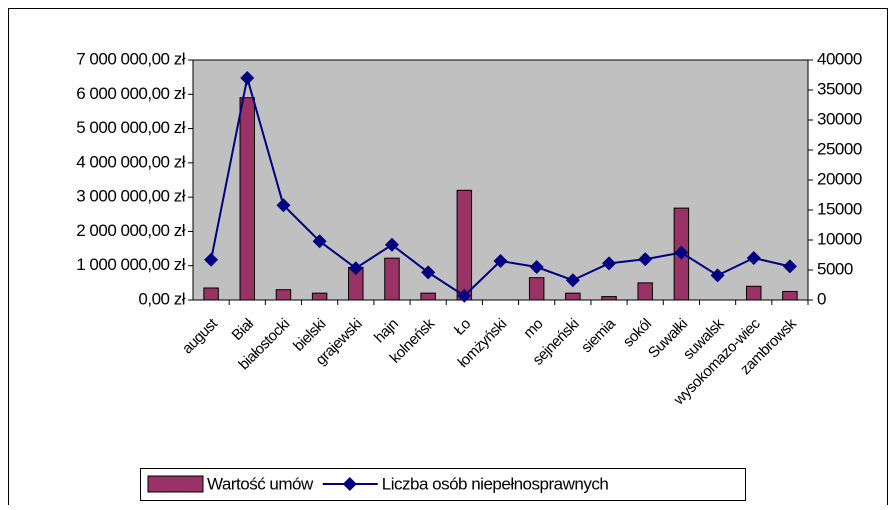 The image size is (896, 510). What do you see at coordinates (349, 484) in the screenshot?
I see `legend-marker` at bounding box center [349, 484].